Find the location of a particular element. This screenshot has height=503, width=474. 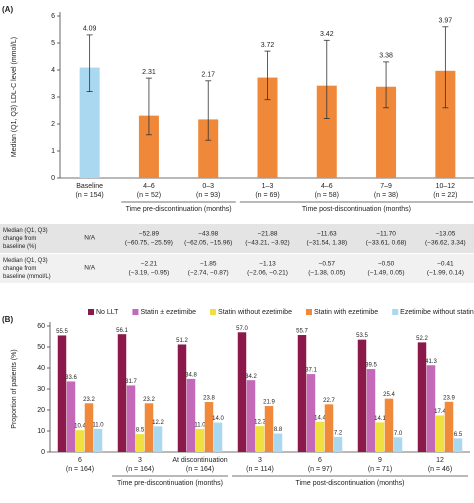

value-label: 57.0 is located at coordinates (242, 329).